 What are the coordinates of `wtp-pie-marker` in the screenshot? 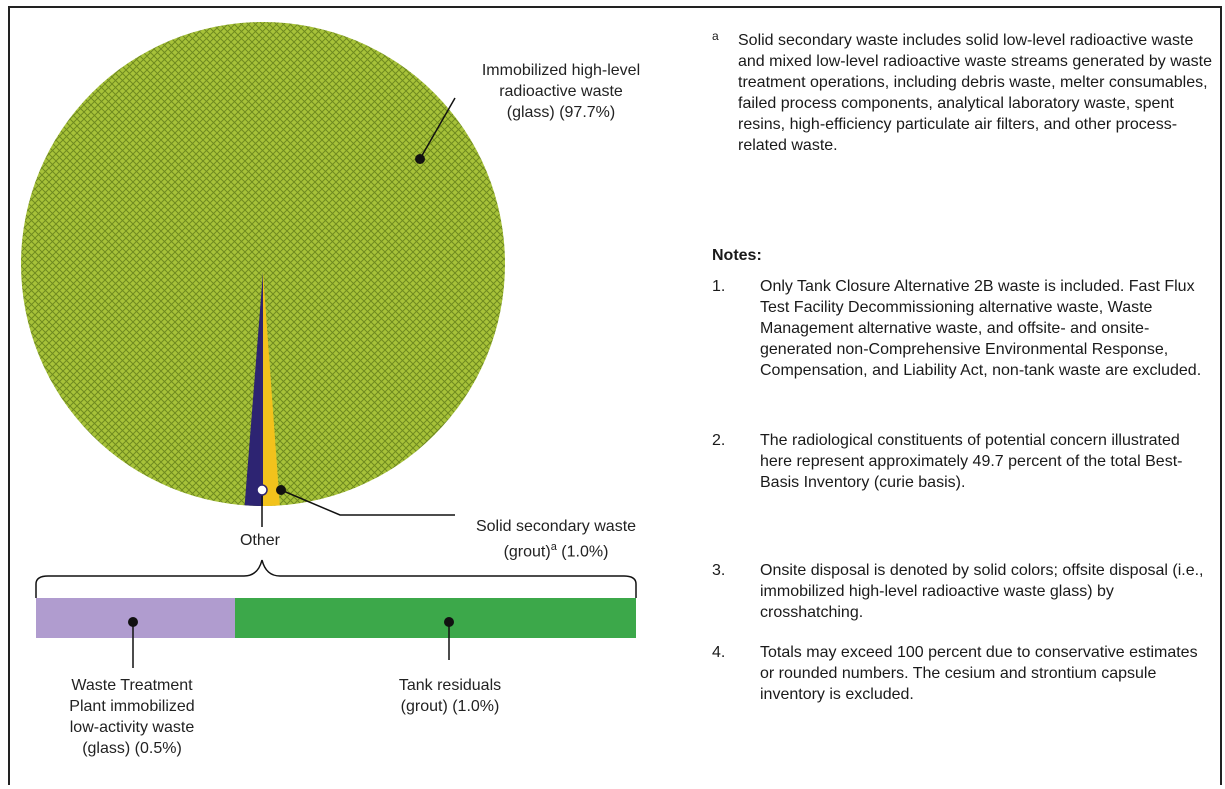 It's located at (262, 490).